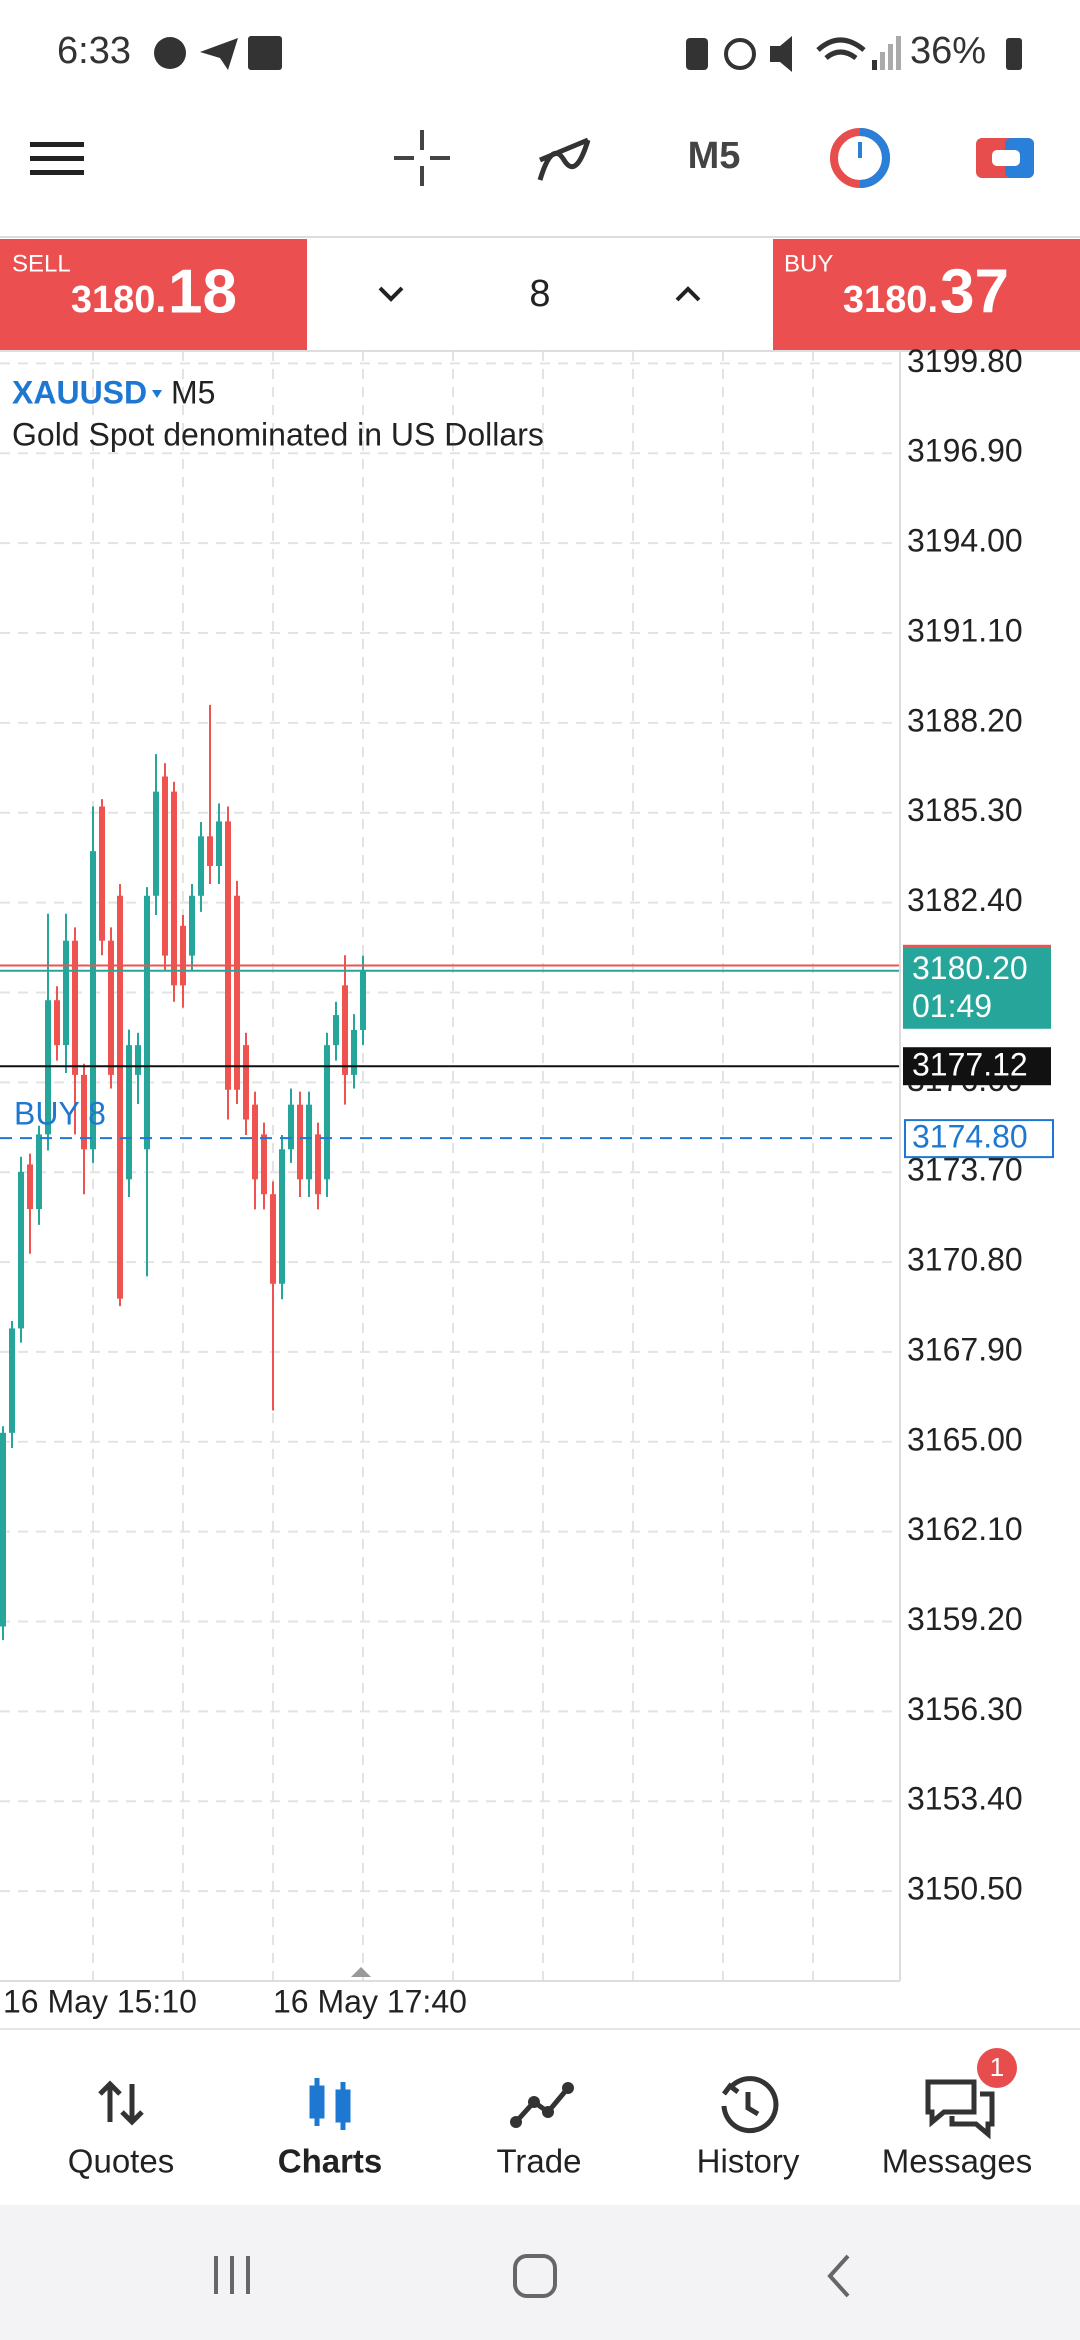  What do you see at coordinates (157, 394) in the screenshot?
I see `symbol-dropdown` at bounding box center [157, 394].